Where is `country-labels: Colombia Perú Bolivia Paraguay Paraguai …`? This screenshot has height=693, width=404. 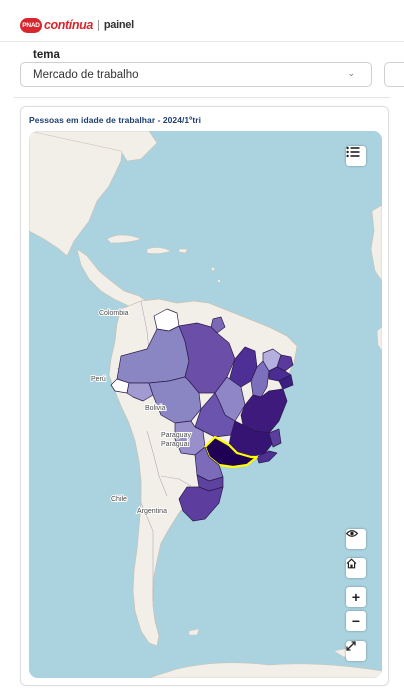
country-labels: Colombia Perú Bolivia Paraguay Paraguai … is located at coordinates (141, 412).